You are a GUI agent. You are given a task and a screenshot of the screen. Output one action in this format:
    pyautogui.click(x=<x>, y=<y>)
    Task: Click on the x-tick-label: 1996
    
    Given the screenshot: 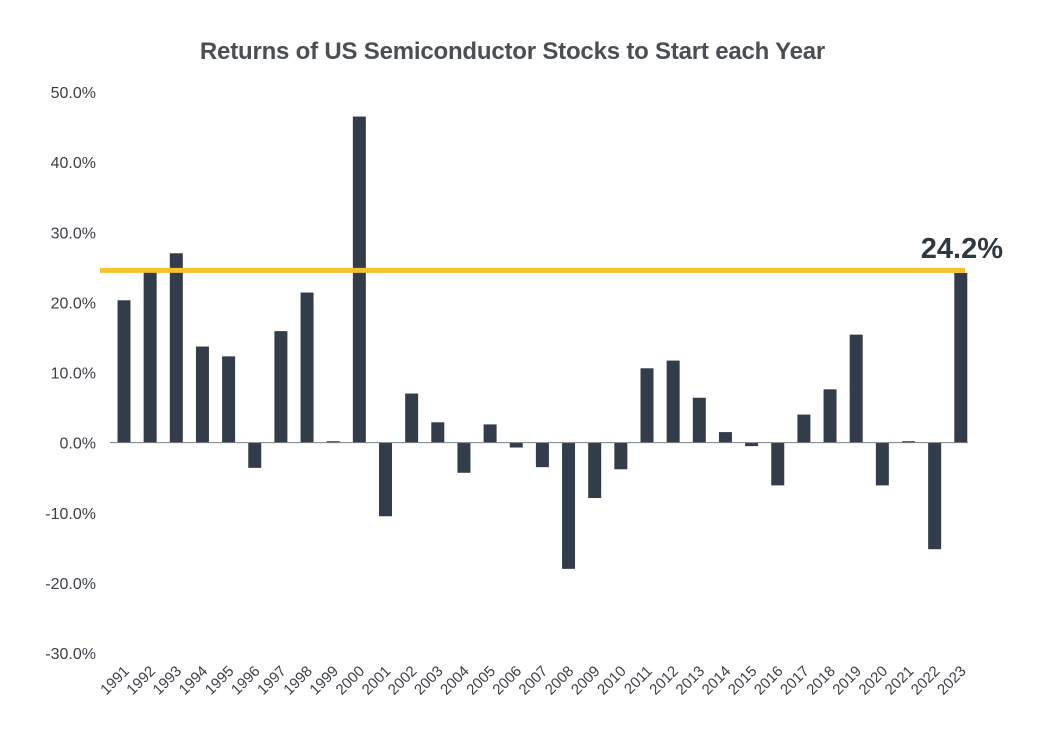 What is the action you would take?
    pyautogui.click(x=246, y=681)
    